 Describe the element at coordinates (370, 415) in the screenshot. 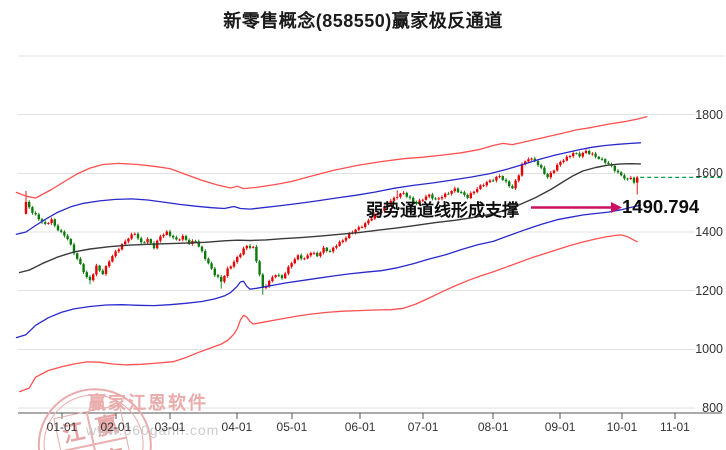

I see `x-axis` at that location.